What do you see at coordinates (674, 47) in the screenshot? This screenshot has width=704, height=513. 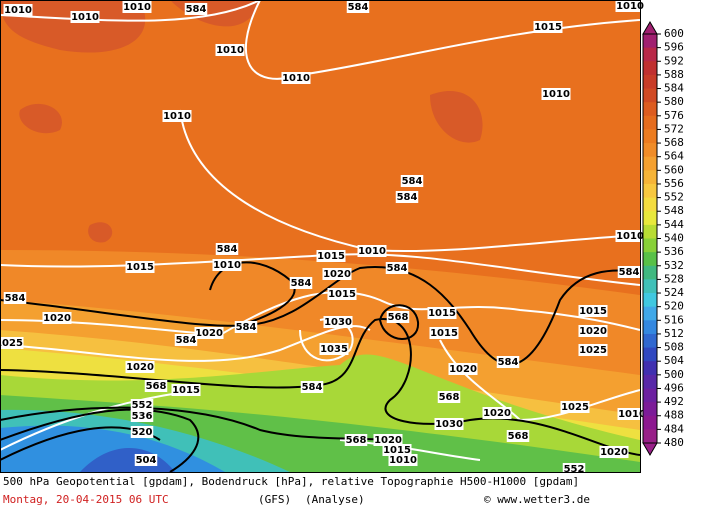 I see `colorbar-tick-label: 596` at bounding box center [674, 47].